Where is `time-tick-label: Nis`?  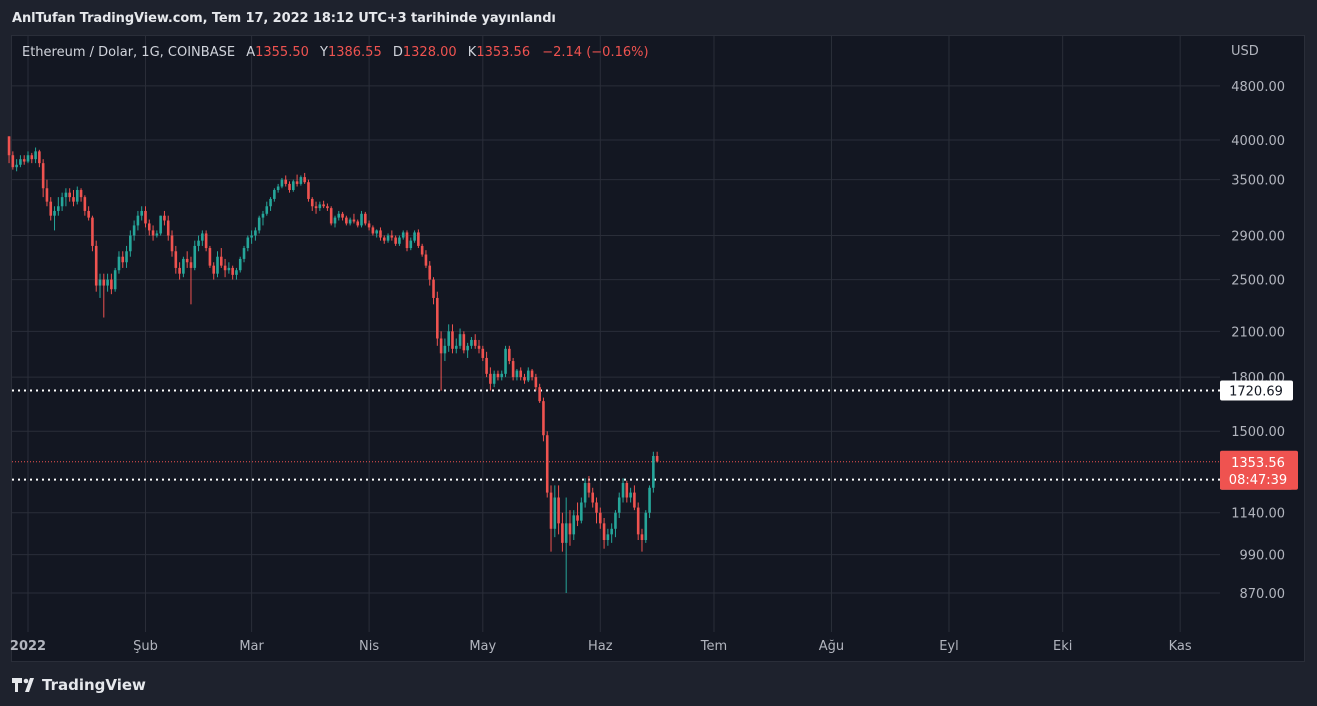 time-tick-label: Nis is located at coordinates (369, 646).